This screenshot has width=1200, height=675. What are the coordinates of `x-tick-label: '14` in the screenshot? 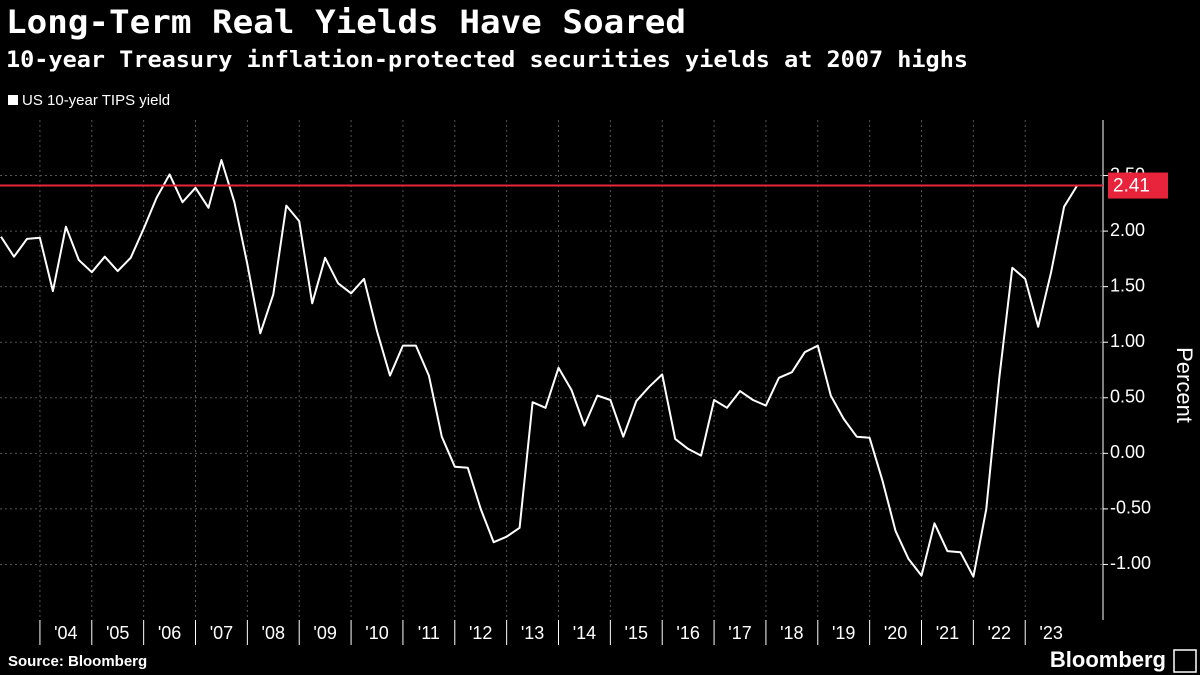 It's located at (584, 633).